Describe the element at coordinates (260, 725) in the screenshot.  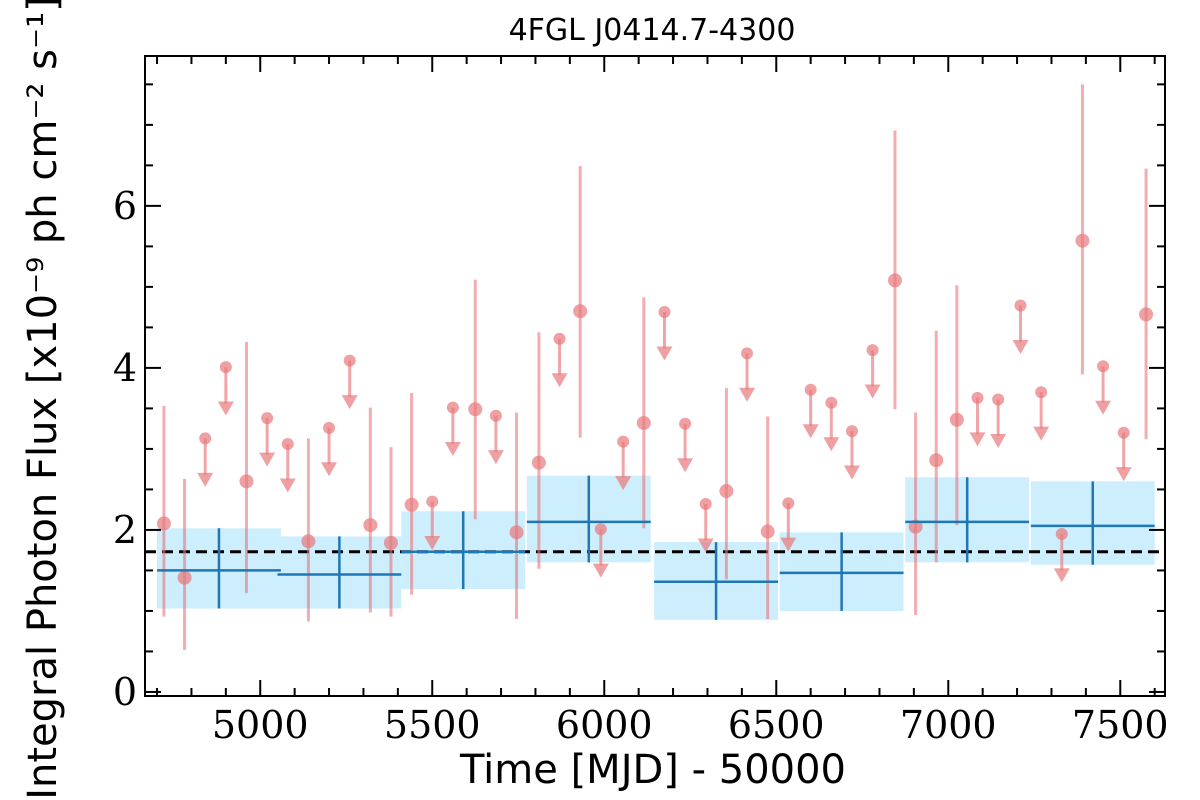
I see `x-tick-label: 5000` at that location.